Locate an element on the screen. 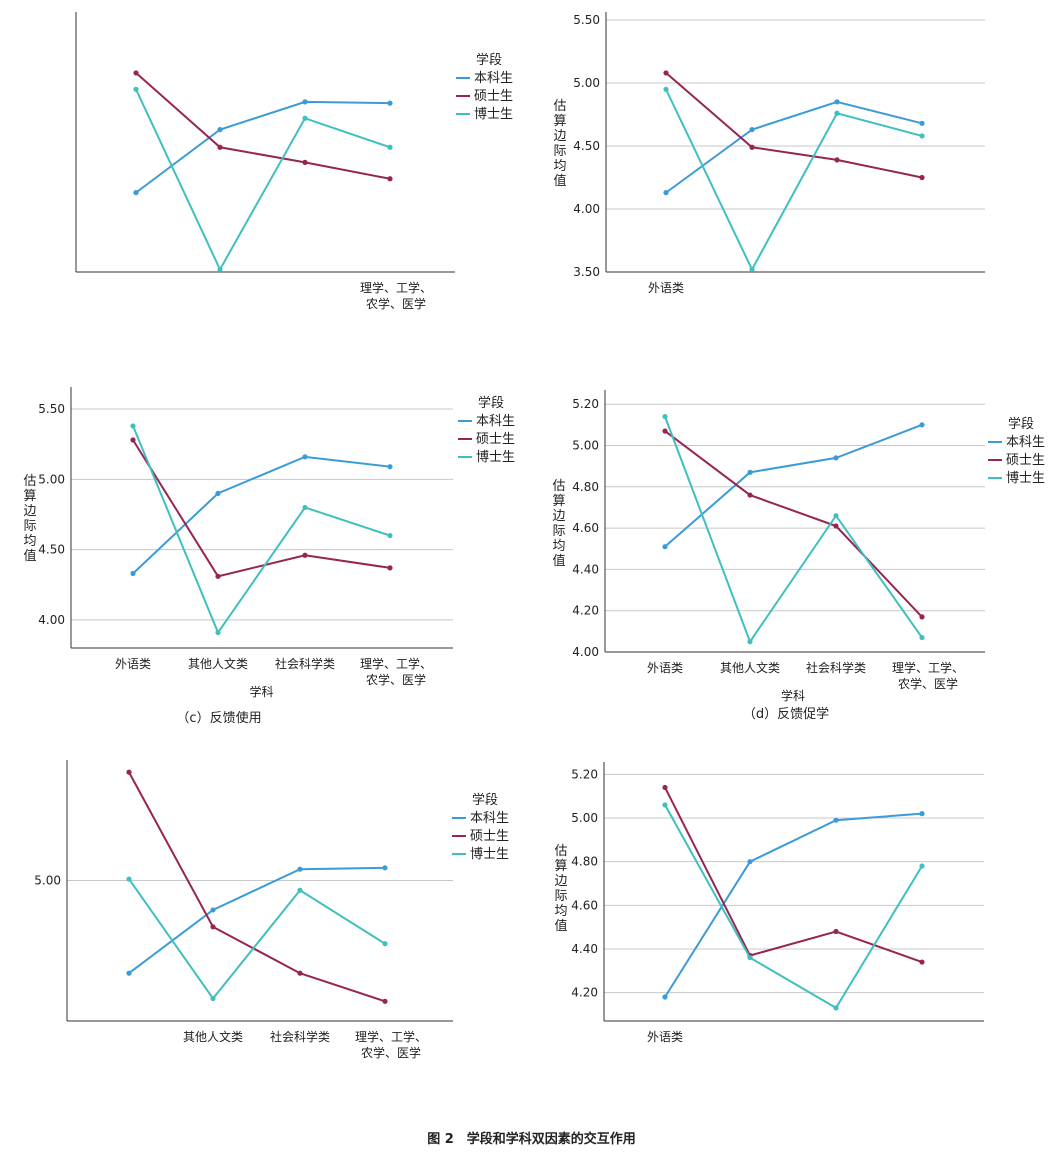  x-tick-label: 理学、工学、 is located at coordinates (396, 287).